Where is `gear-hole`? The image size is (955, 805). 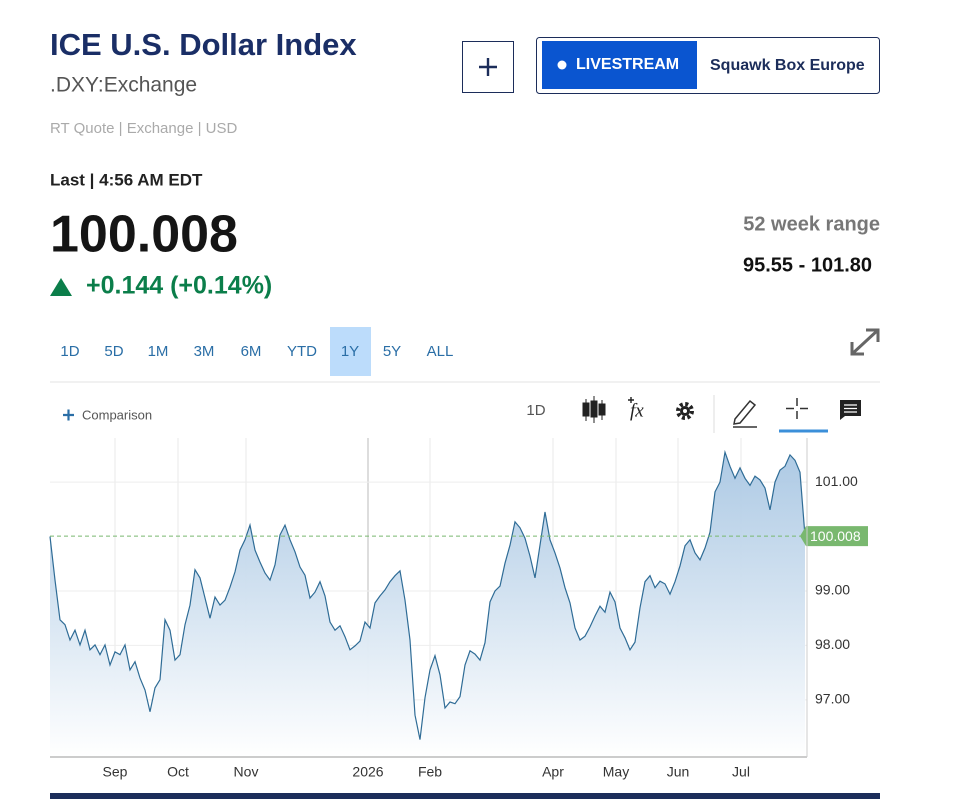
gear-hole is located at coordinates (685, 411).